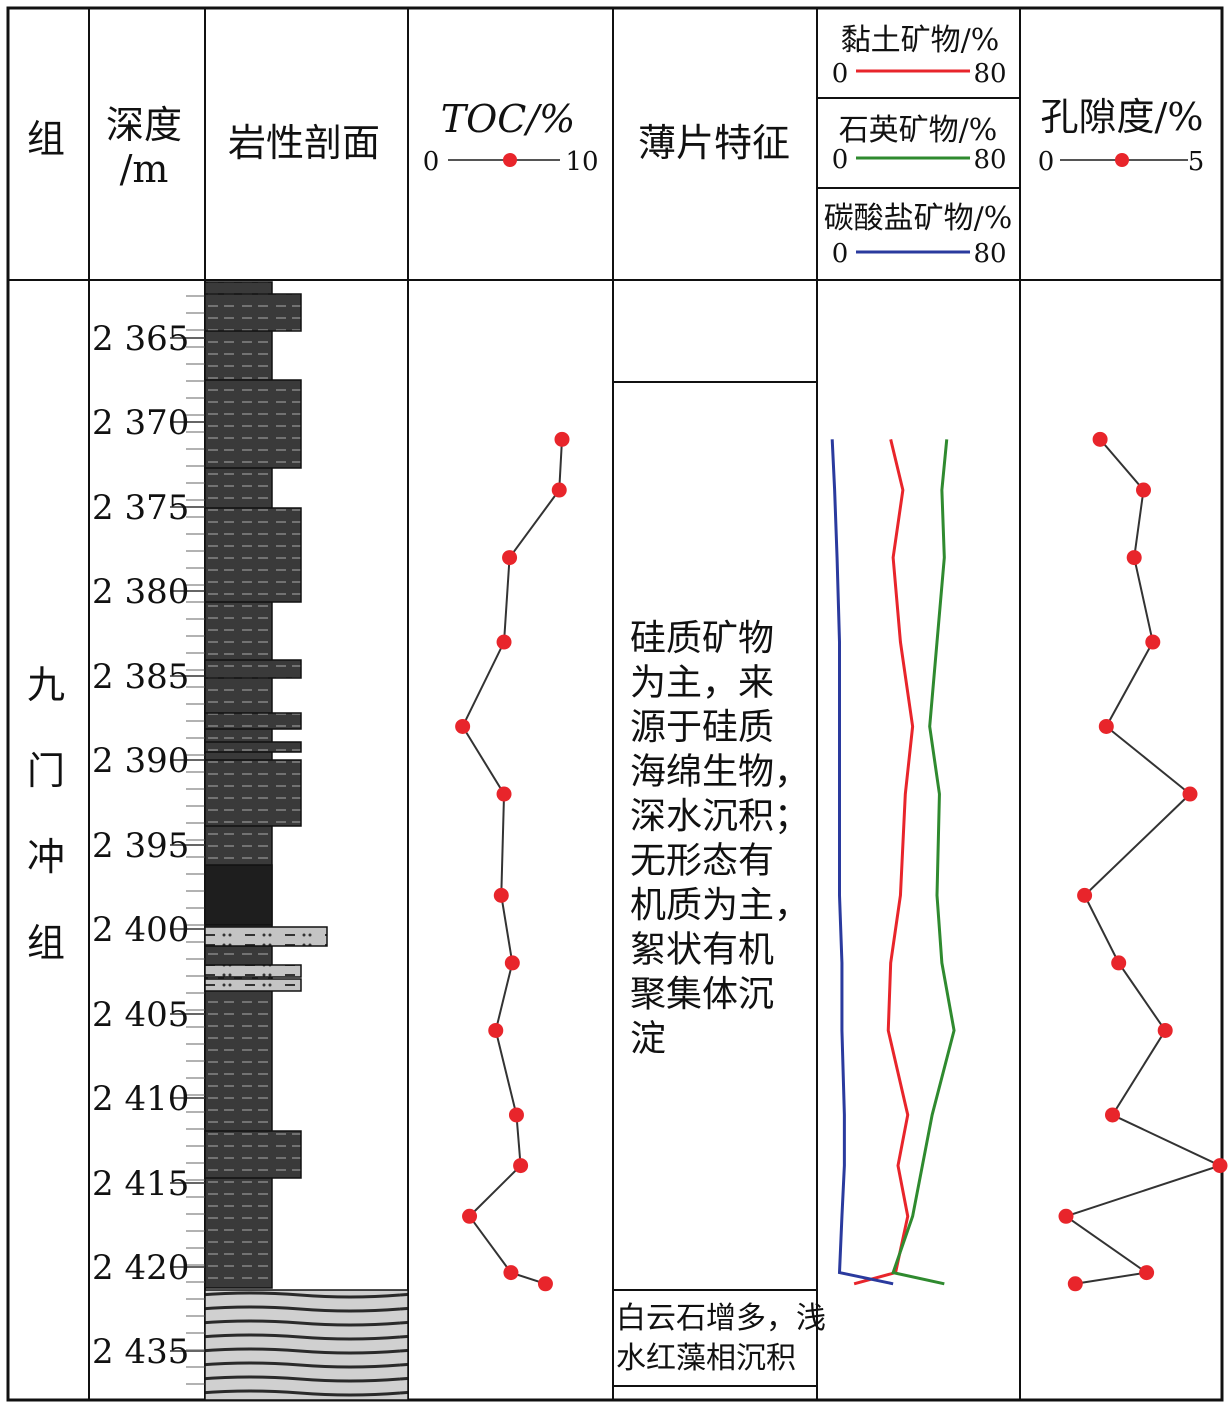 The image size is (1231, 1409). I want to click on formation-char-1: 九, so click(46, 685).